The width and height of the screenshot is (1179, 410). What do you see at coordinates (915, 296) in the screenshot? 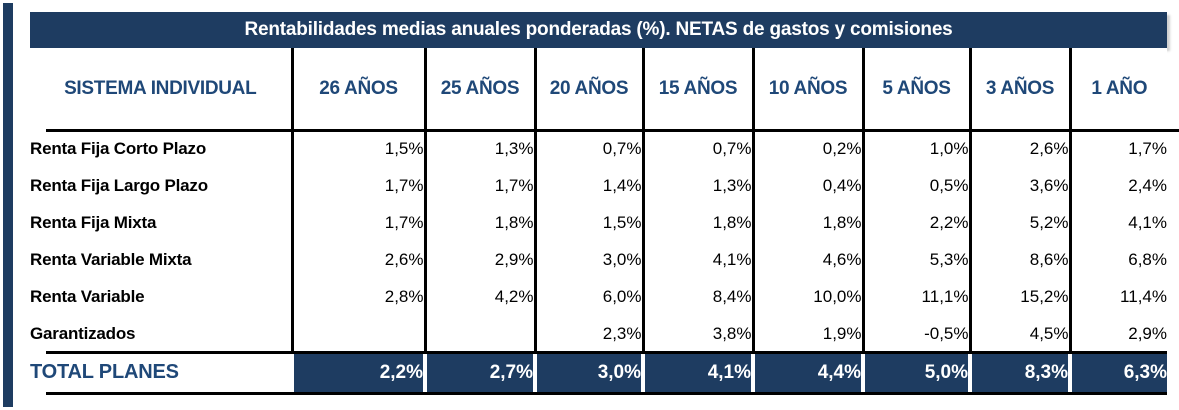
I see `cell-value: 11,1%` at bounding box center [915, 296].